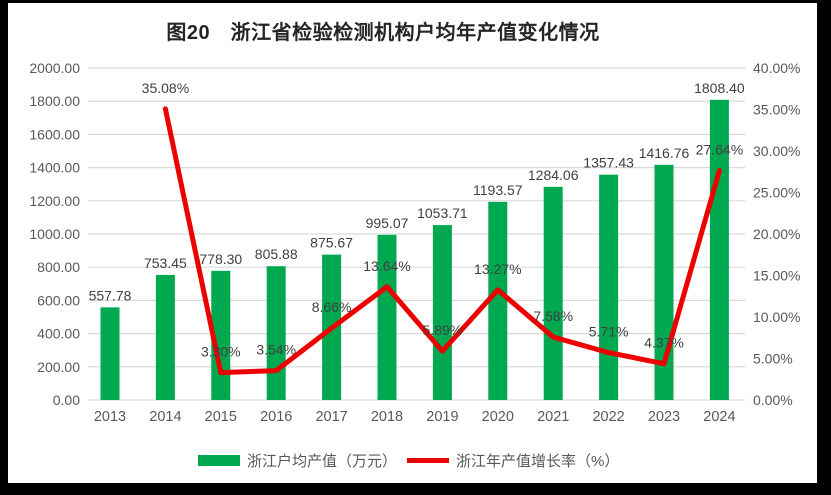 The width and height of the screenshot is (831, 495). I want to click on x-axis-tick-label: 2017, so click(331, 417).